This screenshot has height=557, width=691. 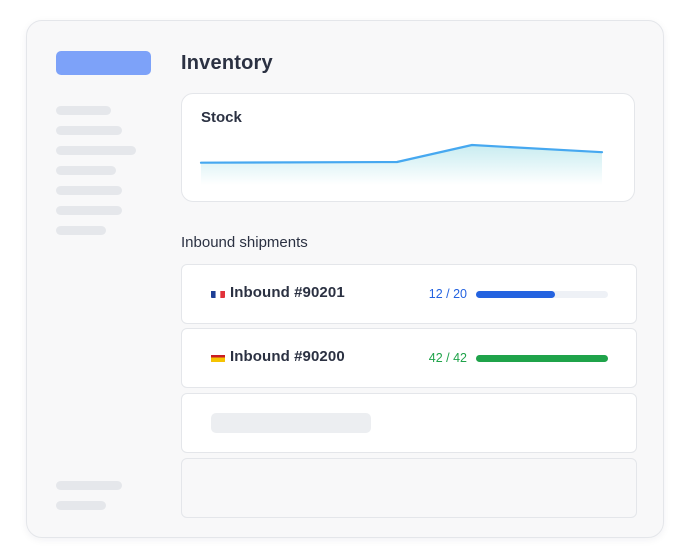 I want to click on shipment-row-empty, so click(x=409, y=488).